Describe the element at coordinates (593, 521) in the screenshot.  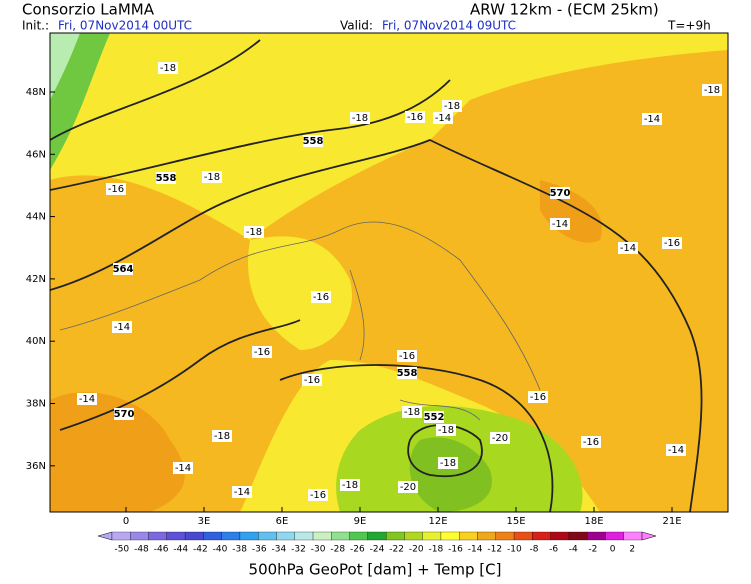
I see `lon-label: 18E` at that location.